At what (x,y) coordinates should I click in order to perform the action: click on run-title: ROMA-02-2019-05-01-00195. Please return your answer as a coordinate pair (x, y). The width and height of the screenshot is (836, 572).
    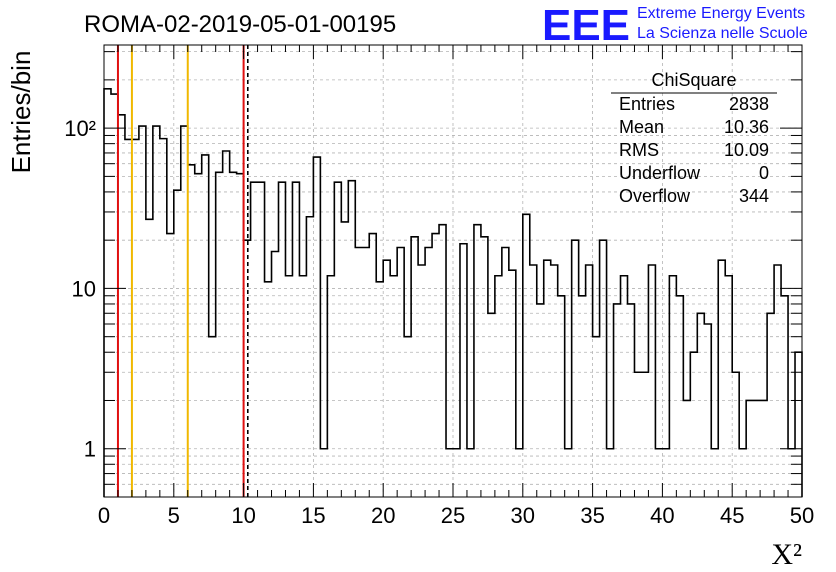
    Looking at the image, I should click on (240, 24).